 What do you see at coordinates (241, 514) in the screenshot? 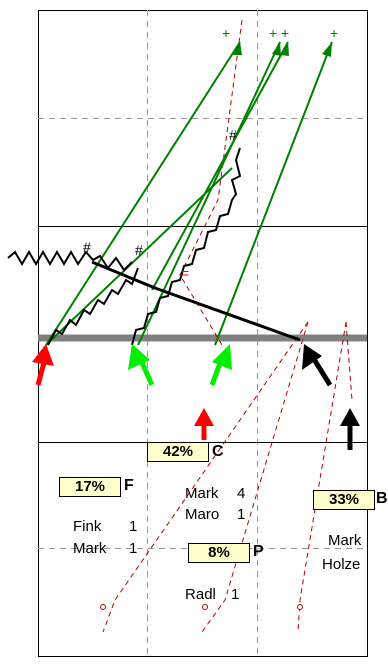
I see `count-c-2: 1` at bounding box center [241, 514].